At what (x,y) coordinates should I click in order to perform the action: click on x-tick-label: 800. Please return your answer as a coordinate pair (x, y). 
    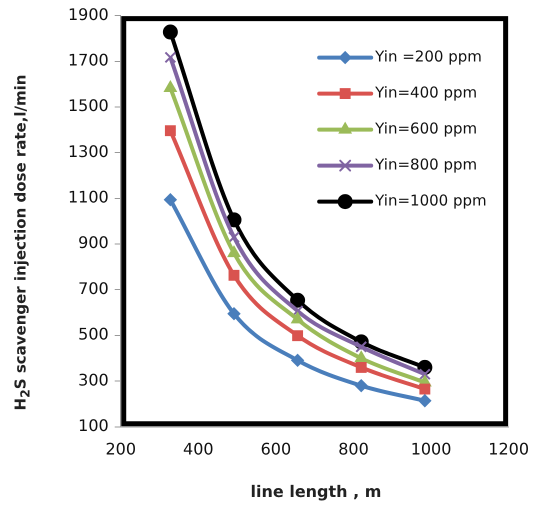
    Looking at the image, I should click on (353, 449).